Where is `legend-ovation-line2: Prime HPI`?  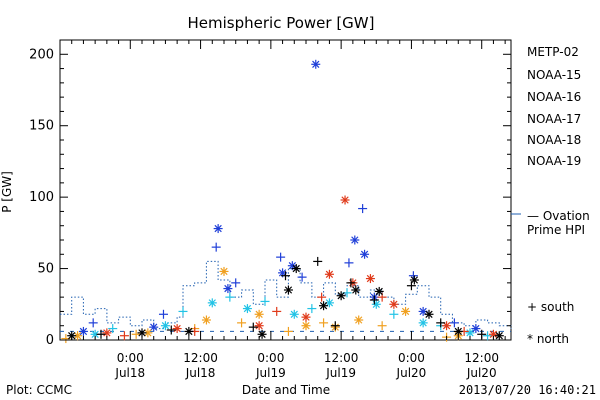 legend-ovation-line2: Prime HPI is located at coordinates (556, 230).